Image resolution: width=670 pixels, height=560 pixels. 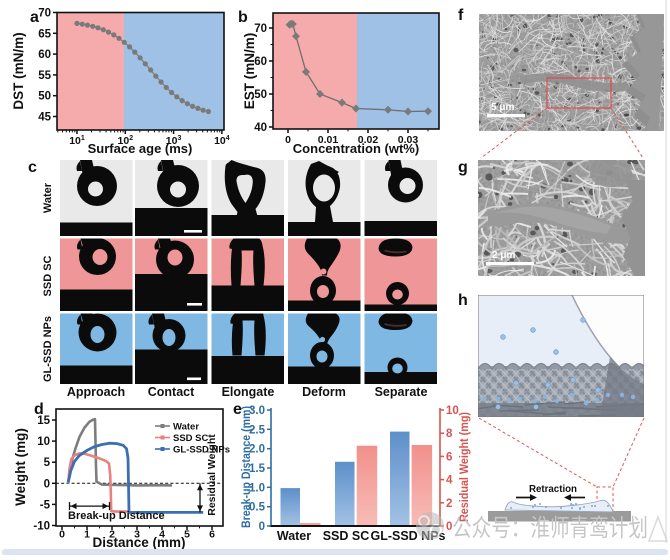 What do you see at coordinates (257, 450) in the screenshot?
I see `svg-text: 2.0` at bounding box center [257, 450].